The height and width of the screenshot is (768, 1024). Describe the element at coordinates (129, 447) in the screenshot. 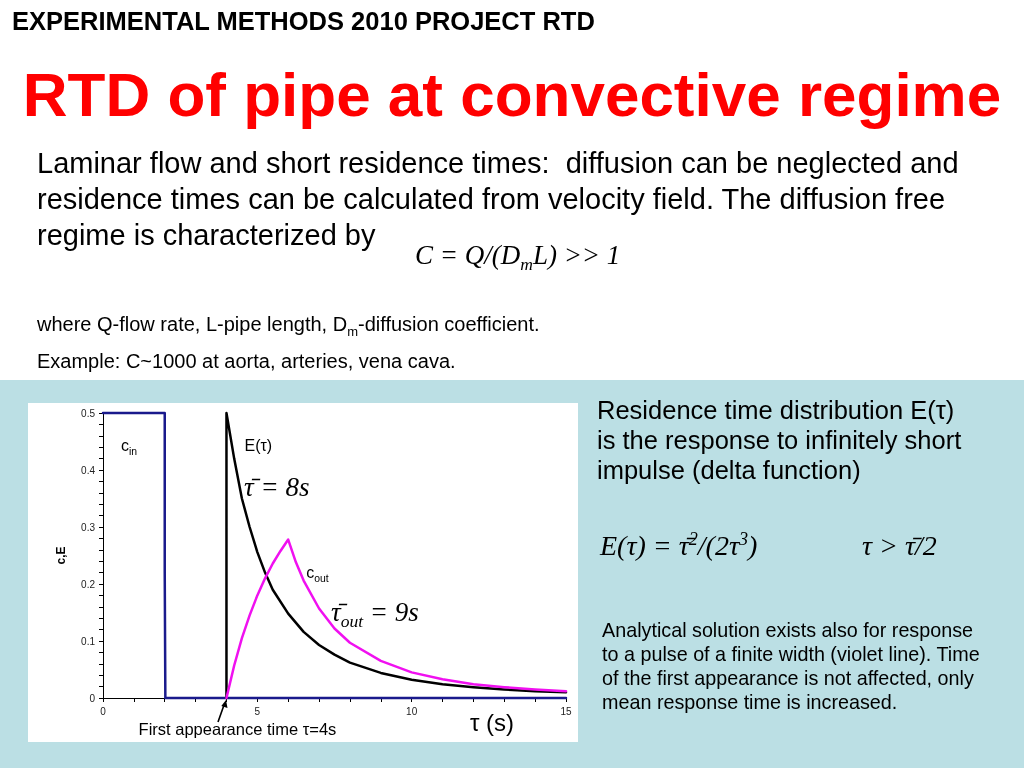

I see `series-label: c$_{in}$` at that location.